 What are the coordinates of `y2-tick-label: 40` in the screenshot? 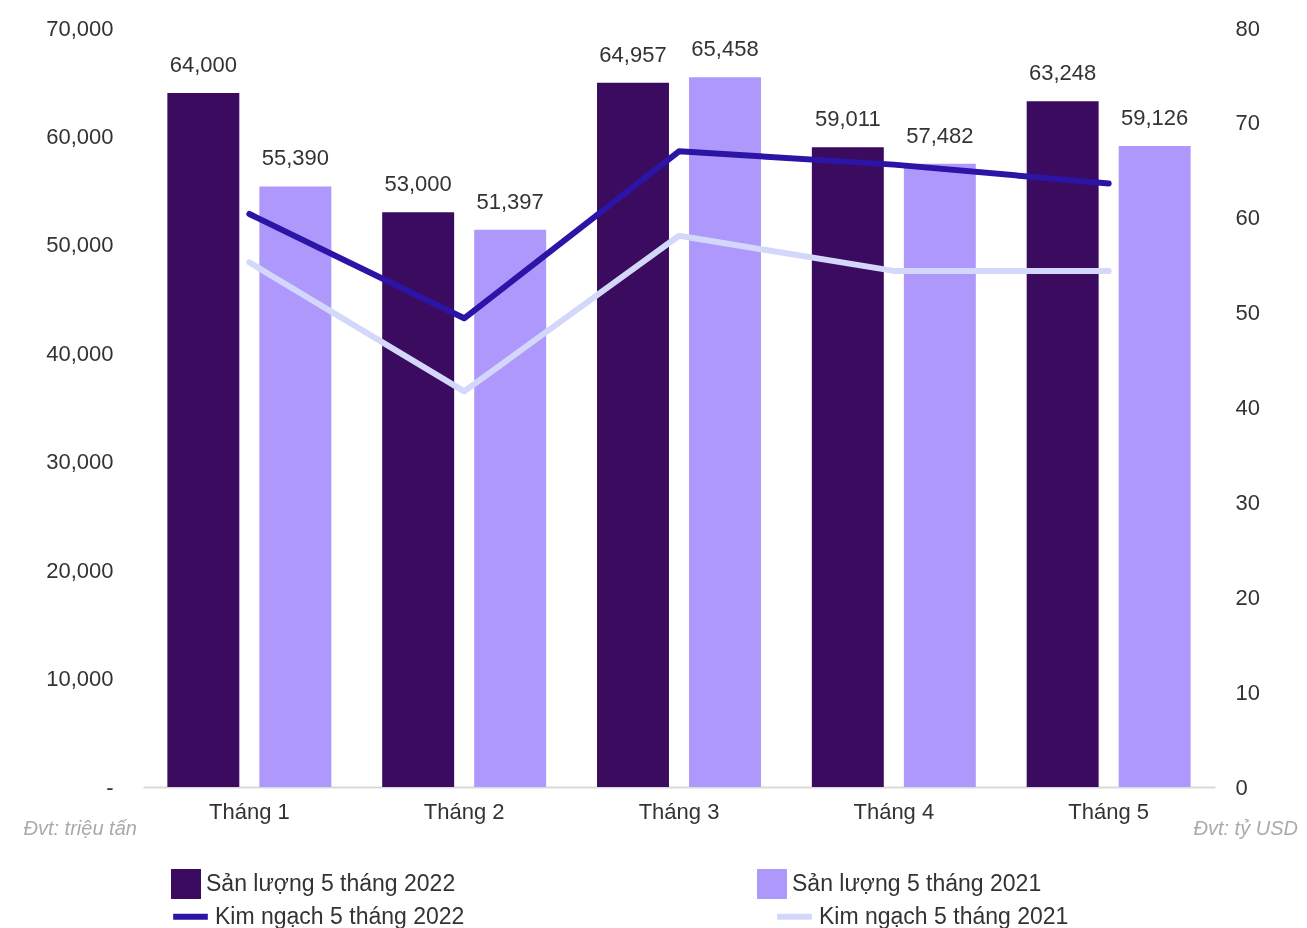 It's located at (1247, 407).